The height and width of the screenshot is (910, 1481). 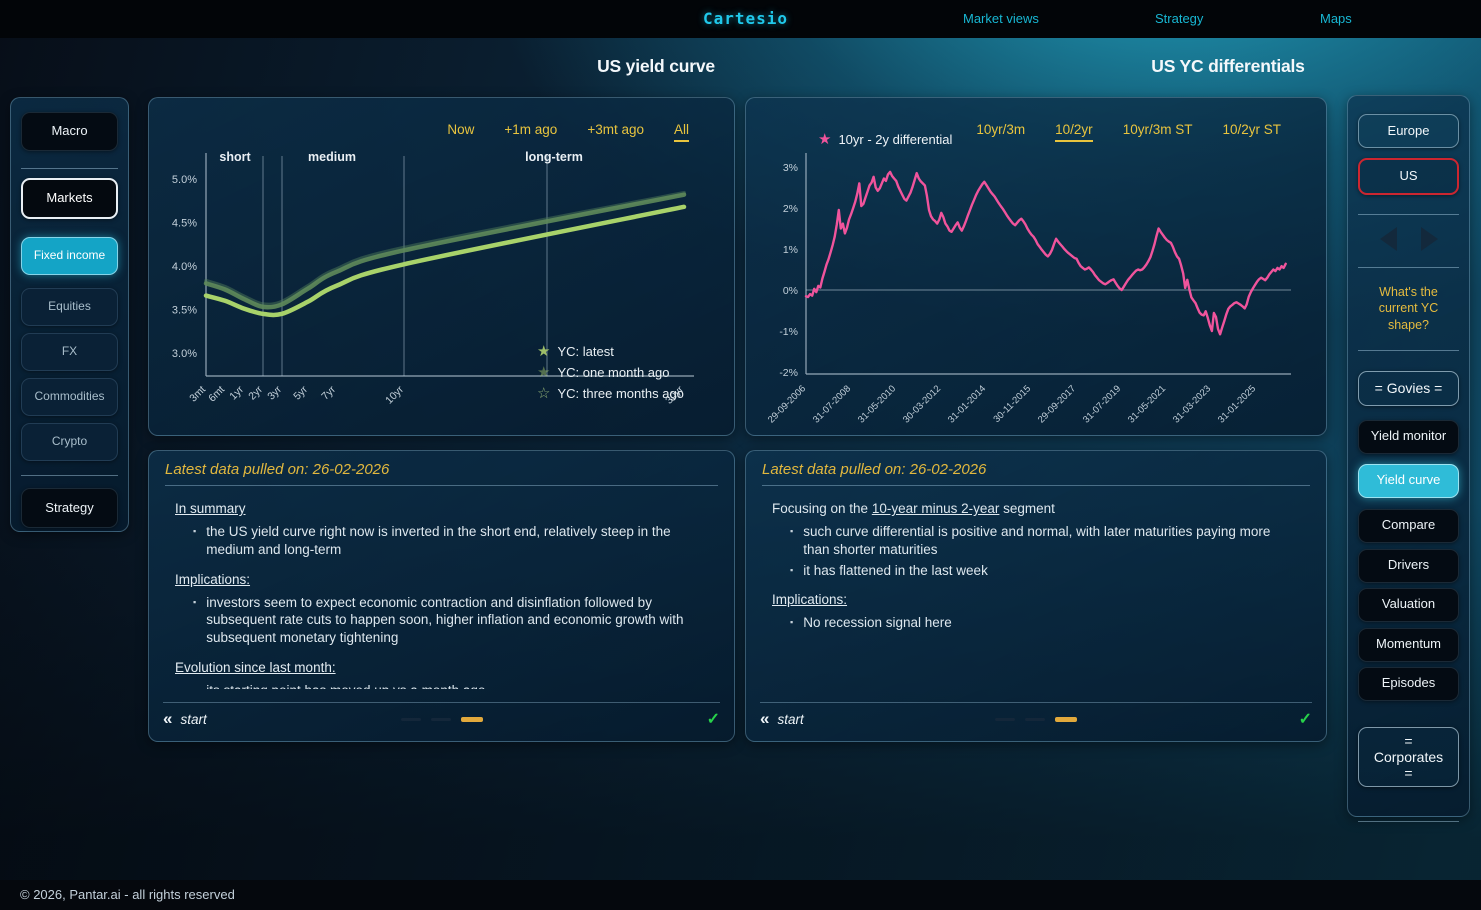 I want to click on svg-text: -2%, so click(x=788, y=373).